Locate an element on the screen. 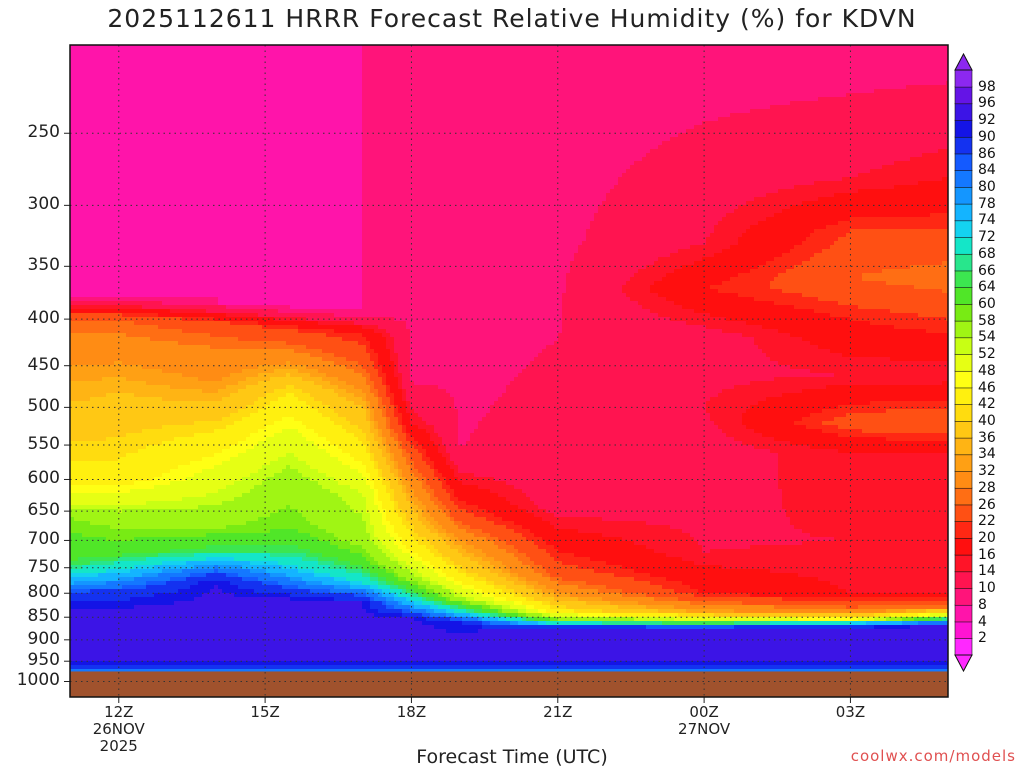 This screenshot has width=1024, height=768. y-tick-label: 800 is located at coordinates (31, 592).